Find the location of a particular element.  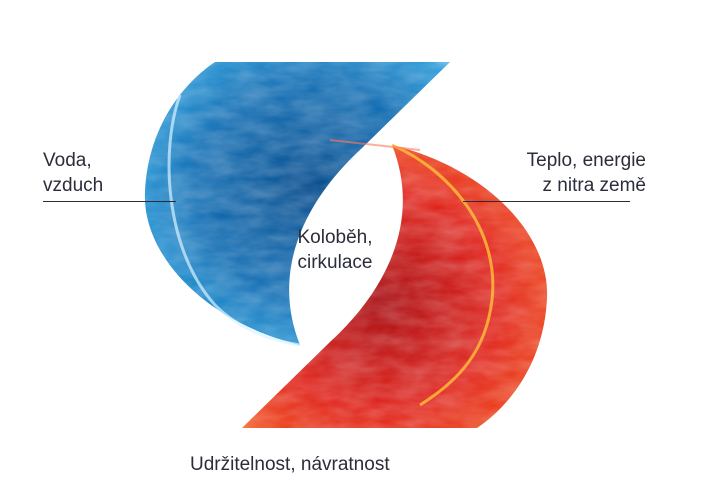

label-sustainability: Udržitelnost, návratnost is located at coordinates (290, 464).